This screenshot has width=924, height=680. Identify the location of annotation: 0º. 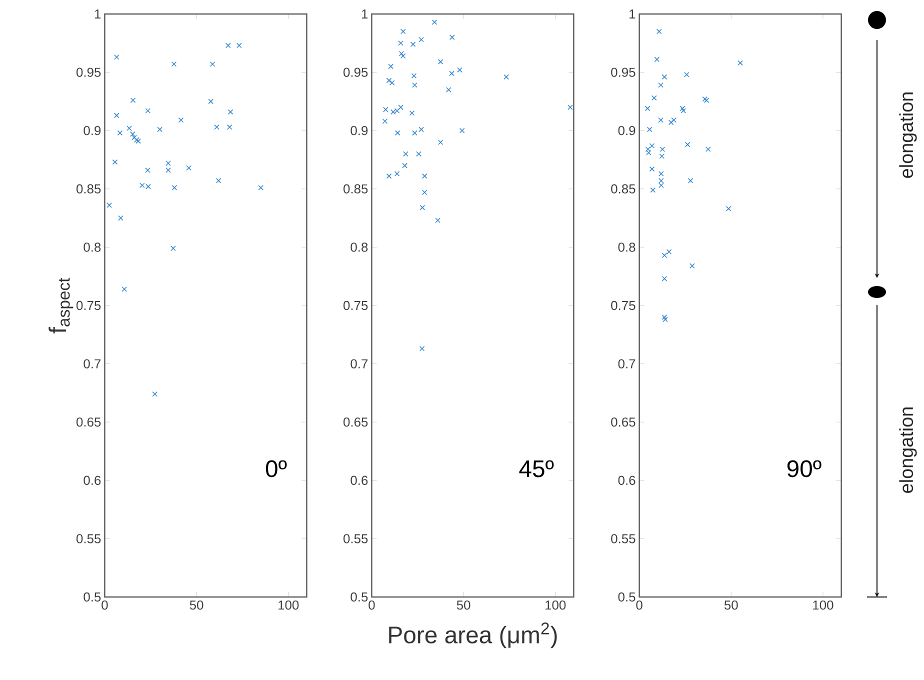
(276, 469).